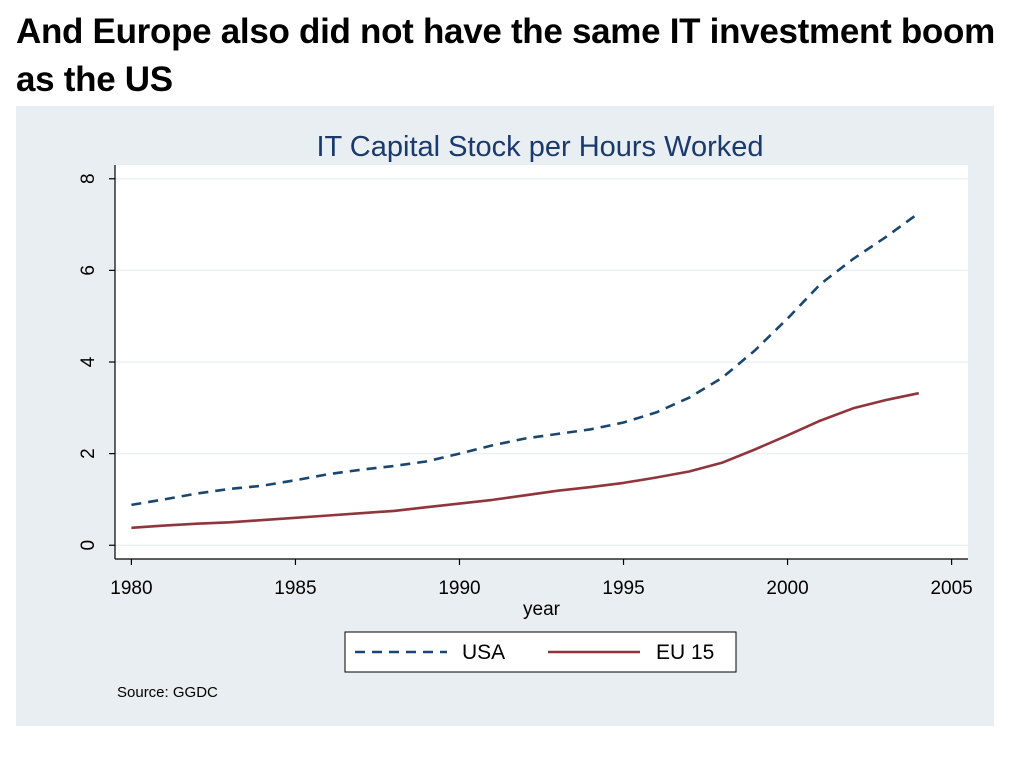 The width and height of the screenshot is (1024, 768). Describe the element at coordinates (295, 588) in the screenshot. I see `x-tick-label: 1985` at that location.